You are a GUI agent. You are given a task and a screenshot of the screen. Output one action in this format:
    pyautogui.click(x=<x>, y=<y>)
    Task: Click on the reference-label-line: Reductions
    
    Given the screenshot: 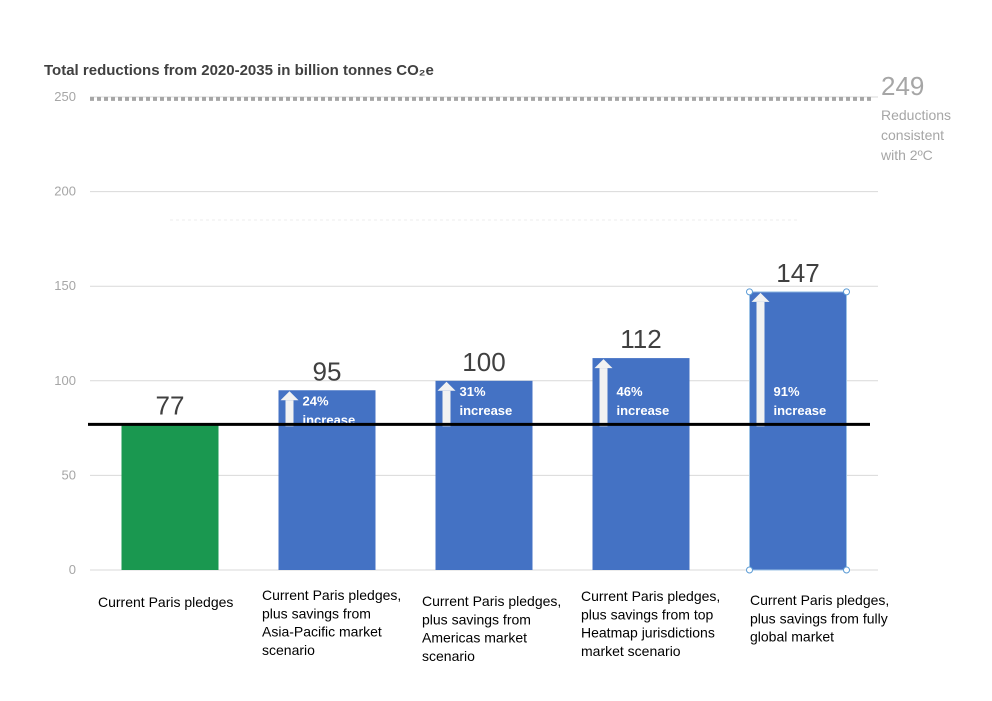 What is the action you would take?
    pyautogui.click(x=916, y=115)
    